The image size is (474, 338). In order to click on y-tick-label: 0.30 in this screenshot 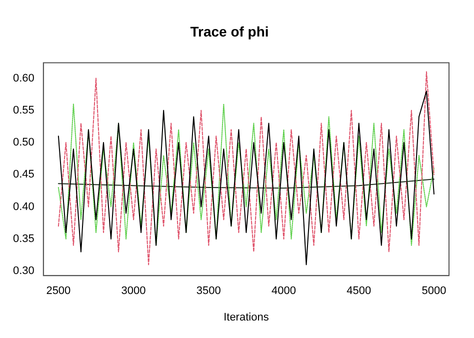, I will do `click(23, 271)`.